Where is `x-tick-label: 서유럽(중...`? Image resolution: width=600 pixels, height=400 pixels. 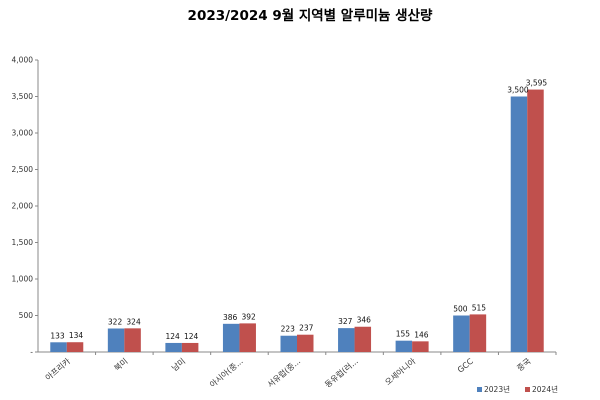
x-tick-label: 서유럽(중... is located at coordinates (284, 373).